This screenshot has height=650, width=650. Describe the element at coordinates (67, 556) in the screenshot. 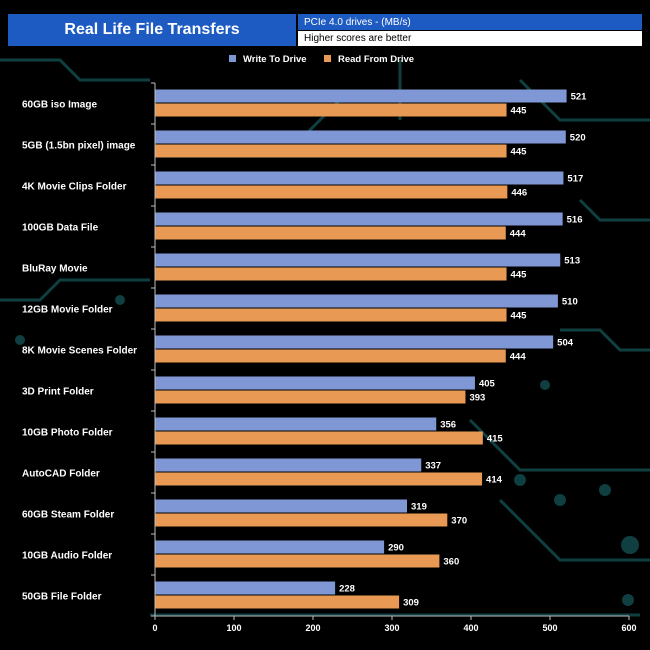

I see `category-label: 10GB Audio Folder` at that location.